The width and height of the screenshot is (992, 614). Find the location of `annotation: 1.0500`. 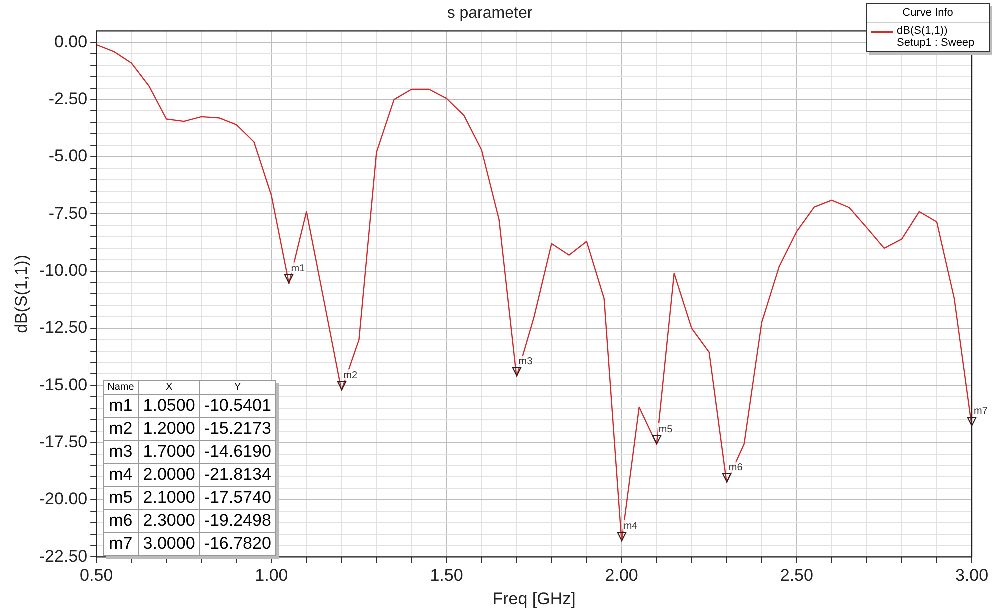

annotation: 1.0500 is located at coordinates (169, 406).